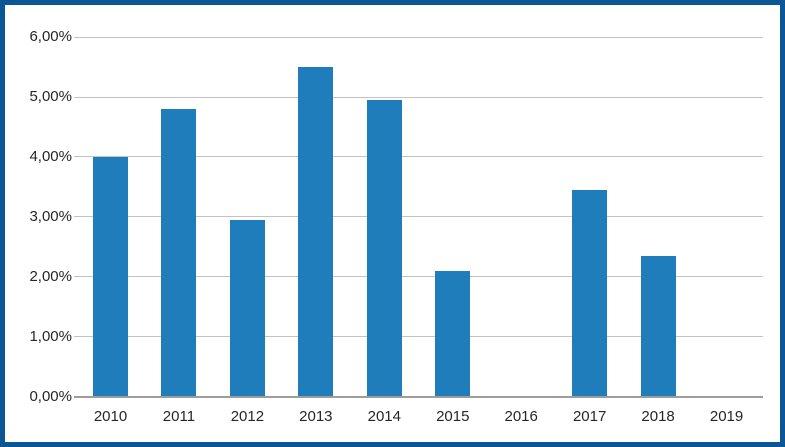 This screenshot has height=447, width=785. I want to click on y-tick-label: 3,00%, so click(50, 216).